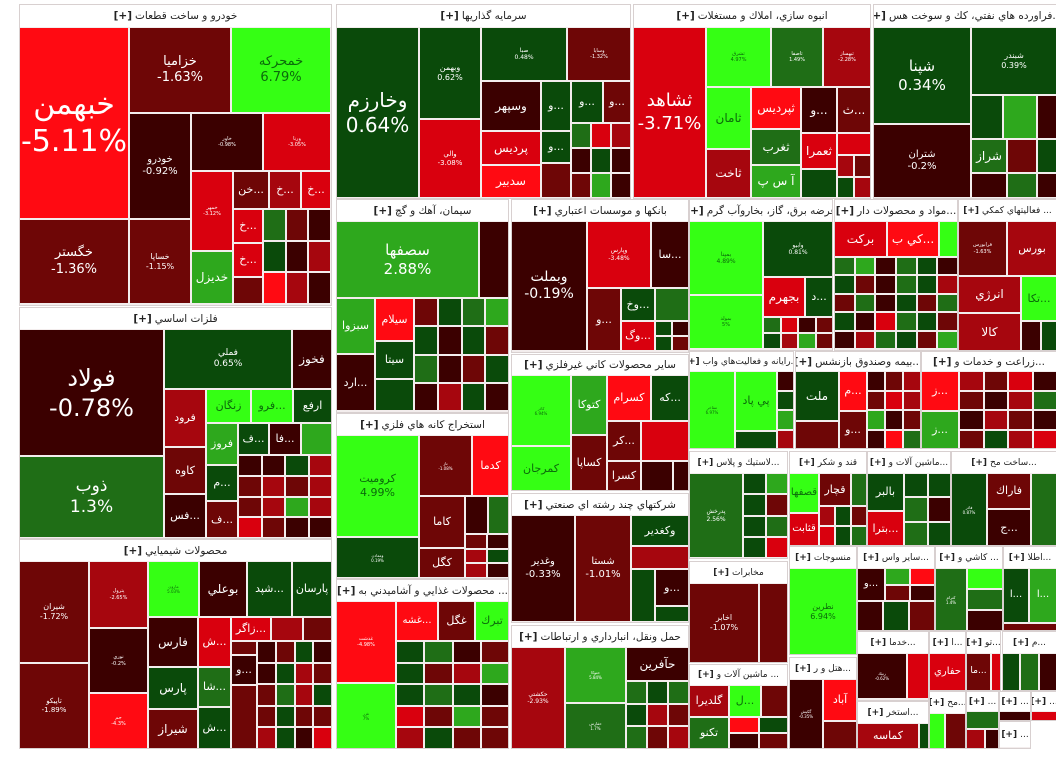 This screenshot has height=778, width=1056. What do you see at coordinates (445, 465) in the screenshot?
I see `stock-tile: تاز -1.08%` at bounding box center [445, 465].